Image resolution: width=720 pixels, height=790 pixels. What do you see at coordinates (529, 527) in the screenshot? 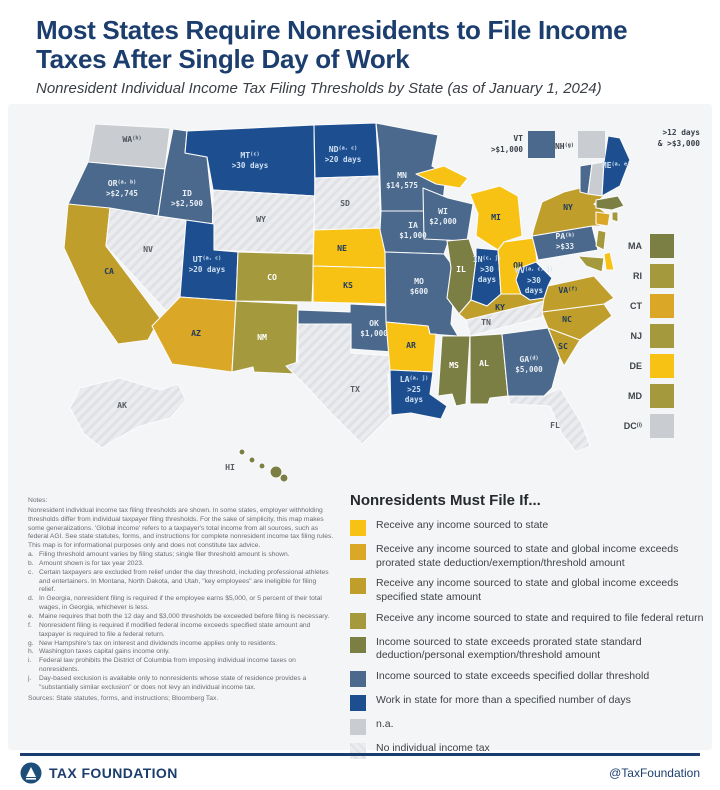
I see `legend-item: Receive any income sourced to state` at bounding box center [529, 527].